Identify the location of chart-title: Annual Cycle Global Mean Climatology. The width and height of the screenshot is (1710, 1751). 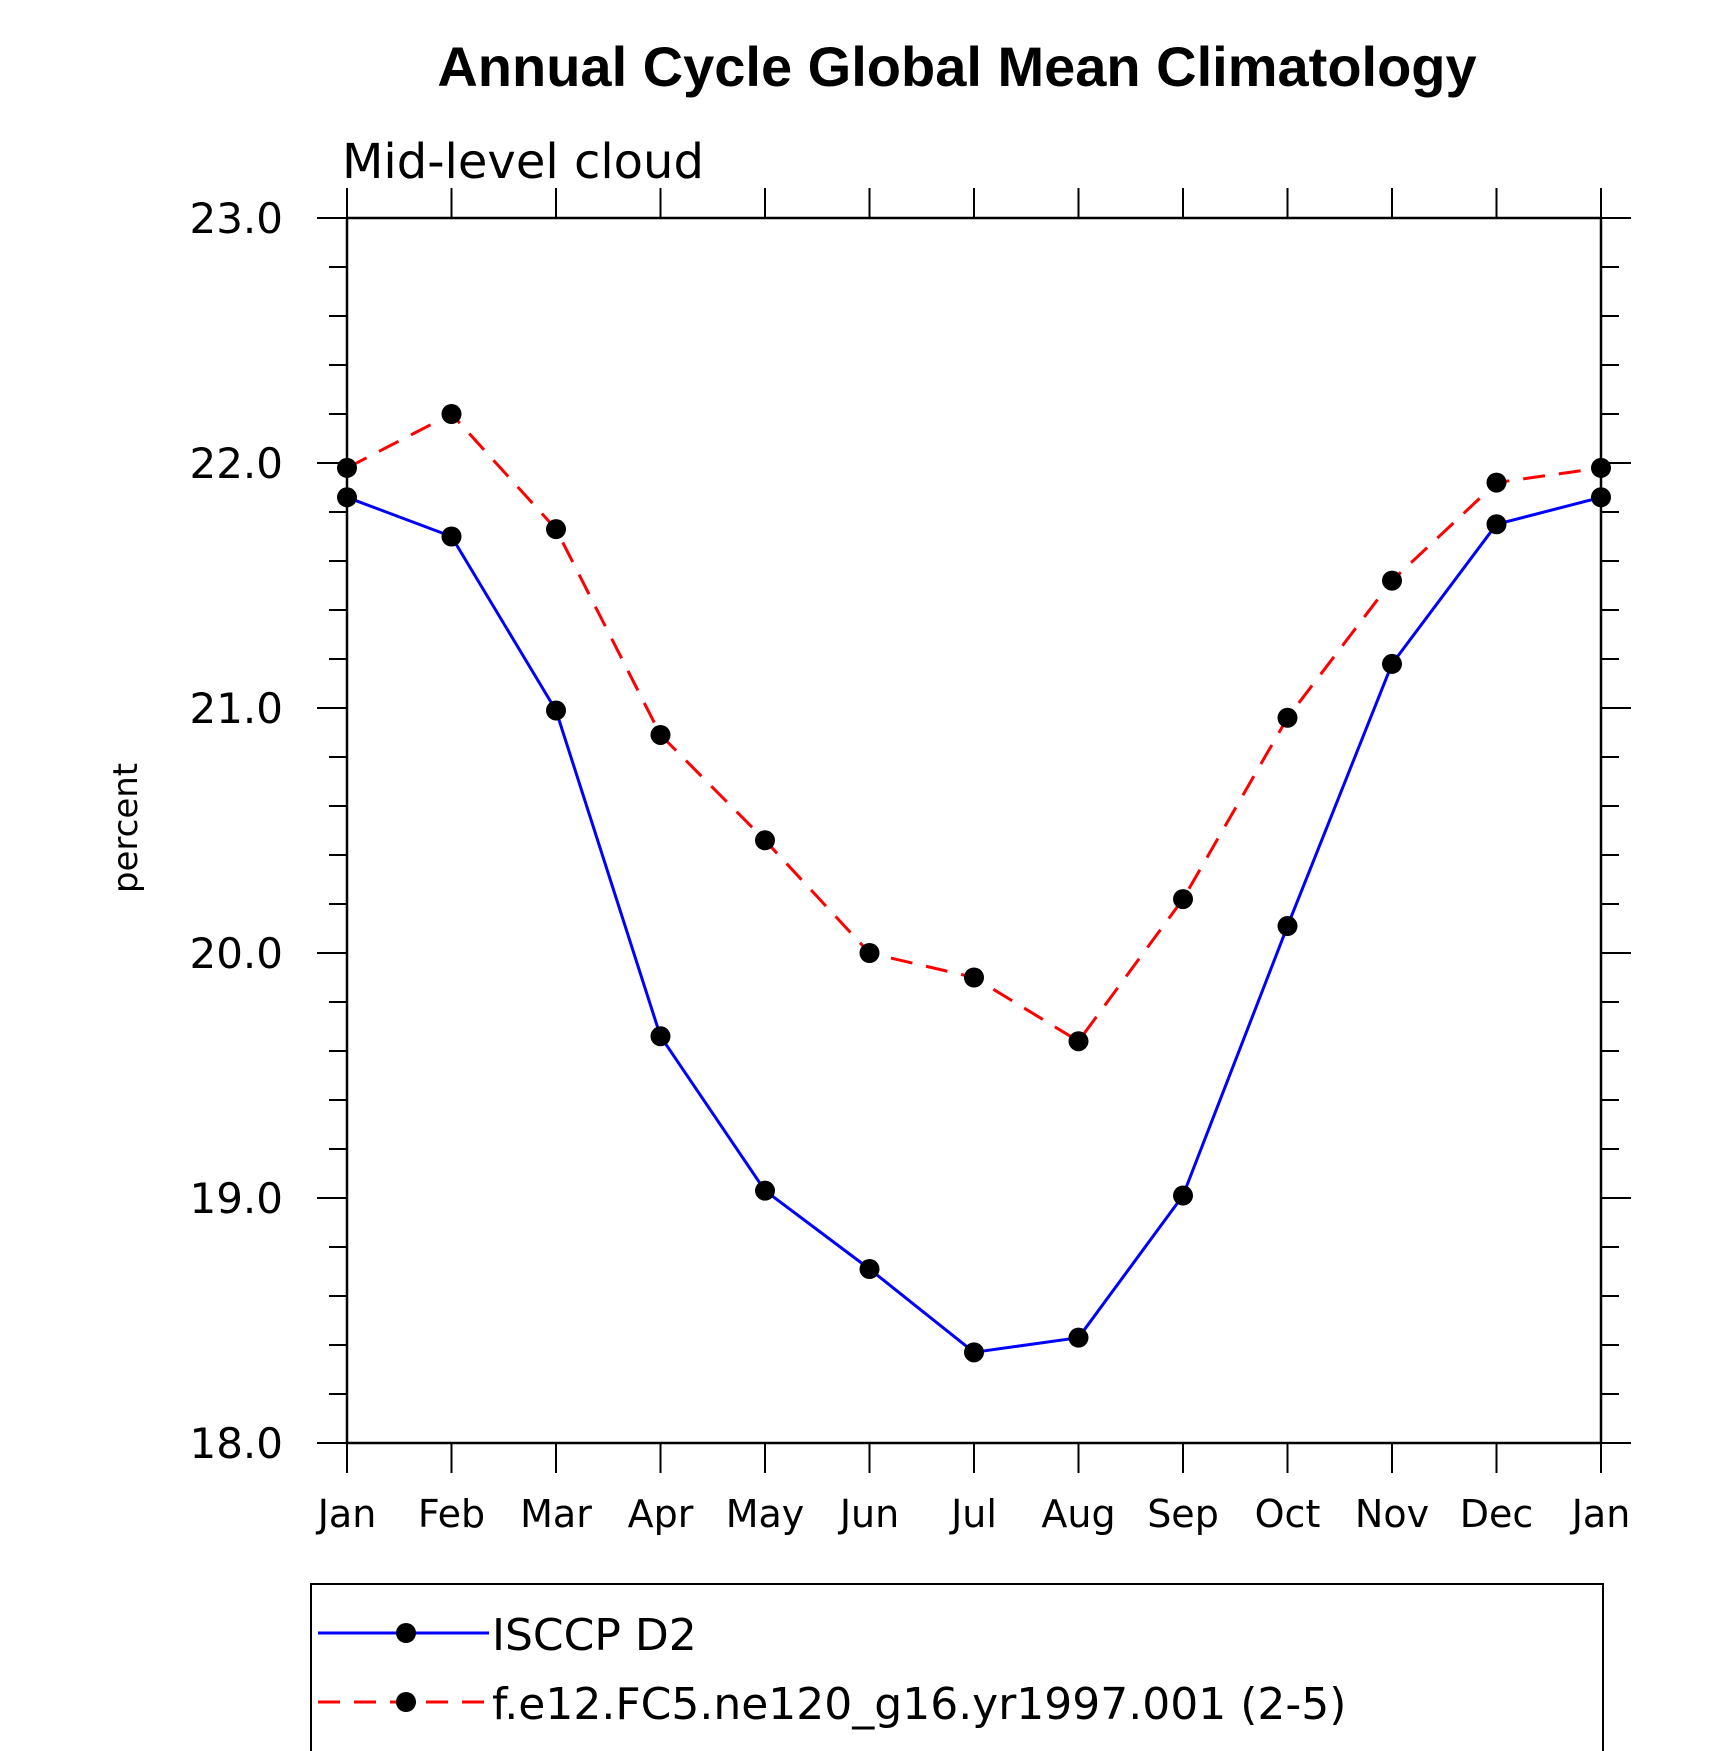
(956, 66).